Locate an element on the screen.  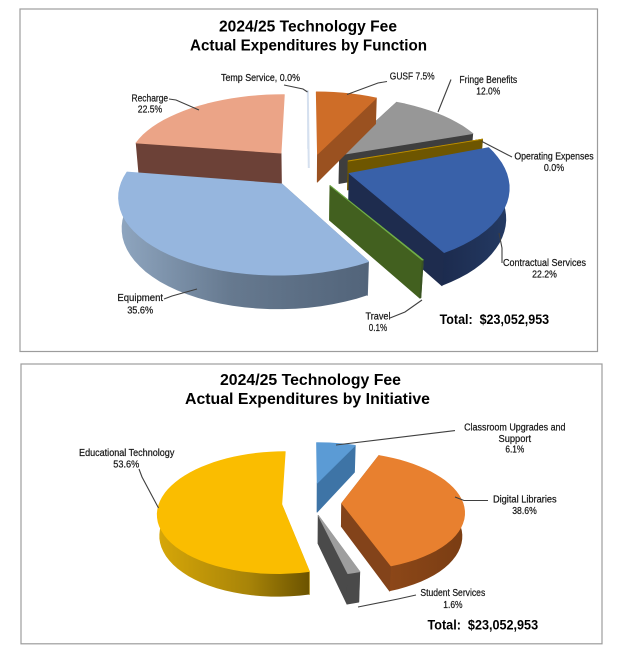
svg-text: Educational Technology is located at coordinates (126, 453).